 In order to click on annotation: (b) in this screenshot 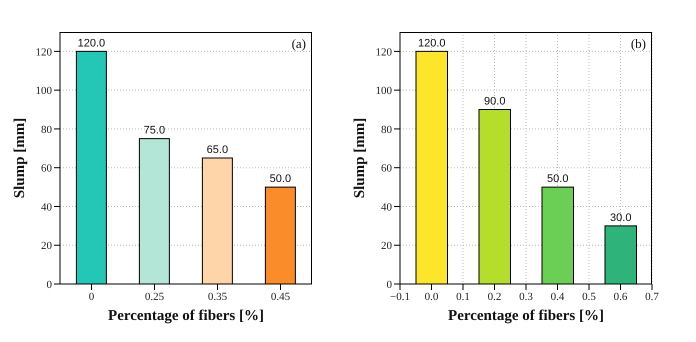, I will do `click(638, 44)`.